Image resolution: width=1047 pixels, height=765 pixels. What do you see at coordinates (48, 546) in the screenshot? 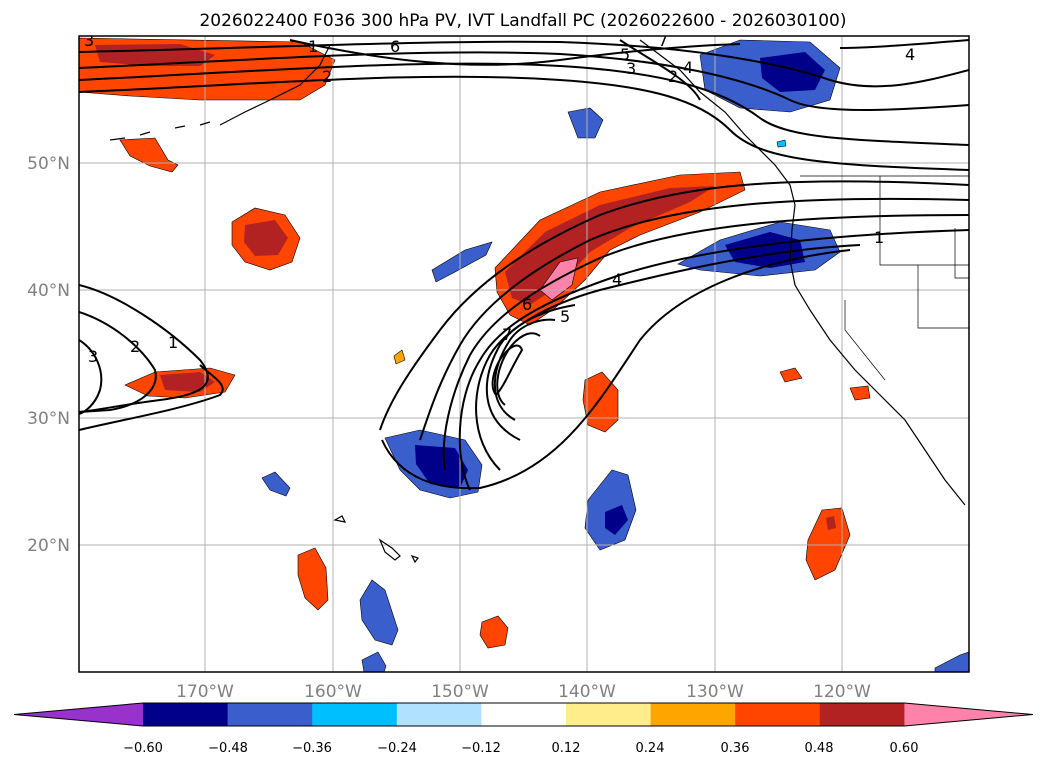
I see `lat-label: 20°N` at bounding box center [48, 546].